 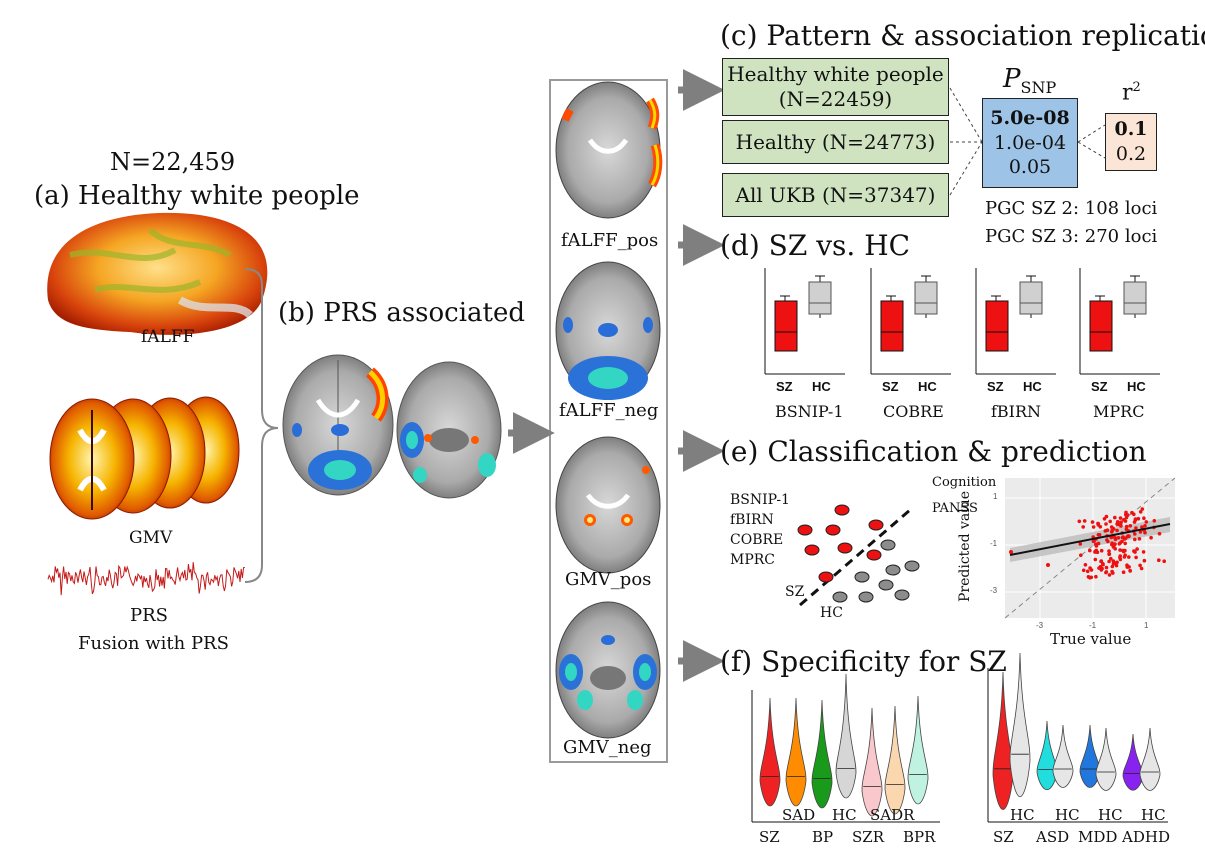 What do you see at coordinates (962, 35) in the screenshot?
I see `panel-c-title: (c) Pattern & association replication` at bounding box center [962, 35].